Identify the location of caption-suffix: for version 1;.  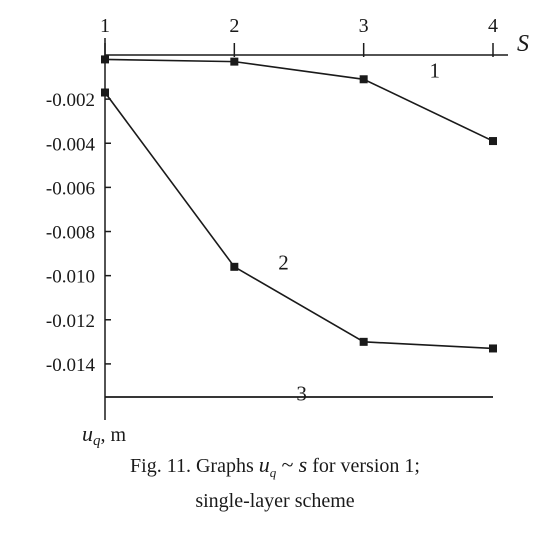
(366, 466).